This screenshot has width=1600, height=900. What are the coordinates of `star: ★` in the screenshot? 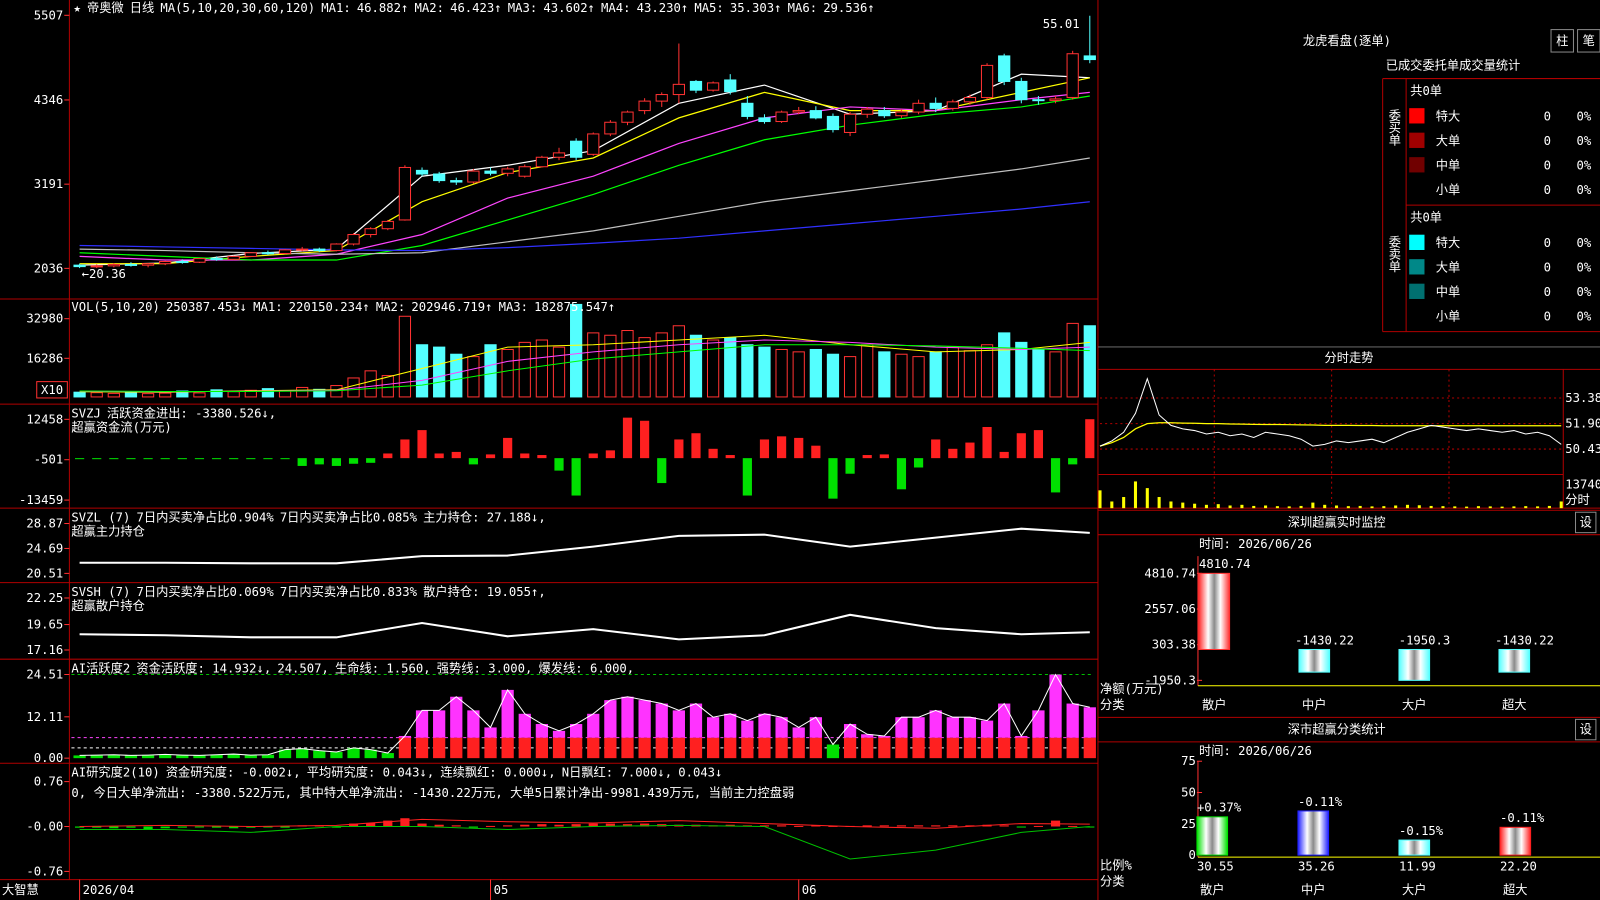 It's located at (77, 8).